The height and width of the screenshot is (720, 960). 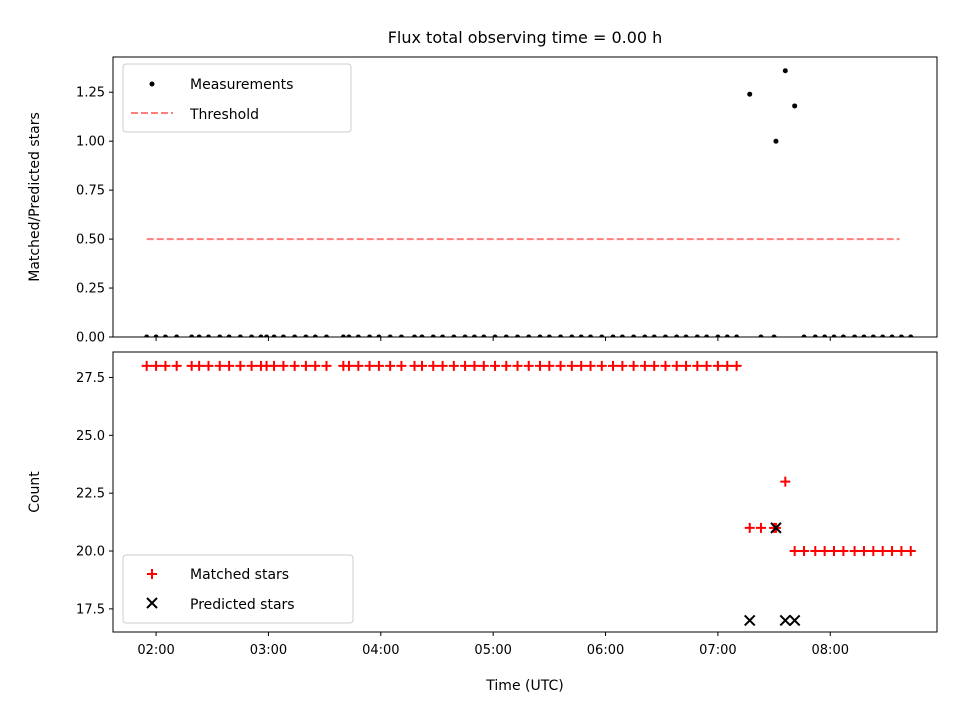 I want to click on bottom-y-tick-label: 27.5, so click(x=90, y=378).